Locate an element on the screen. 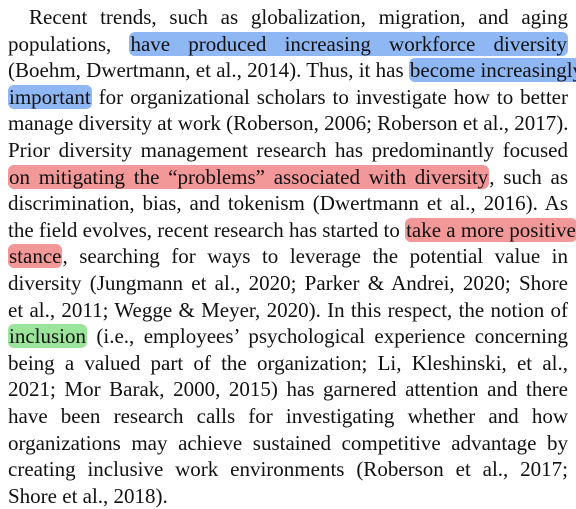 This screenshot has width=576, height=509. text-run: , such as is located at coordinates (528, 176).